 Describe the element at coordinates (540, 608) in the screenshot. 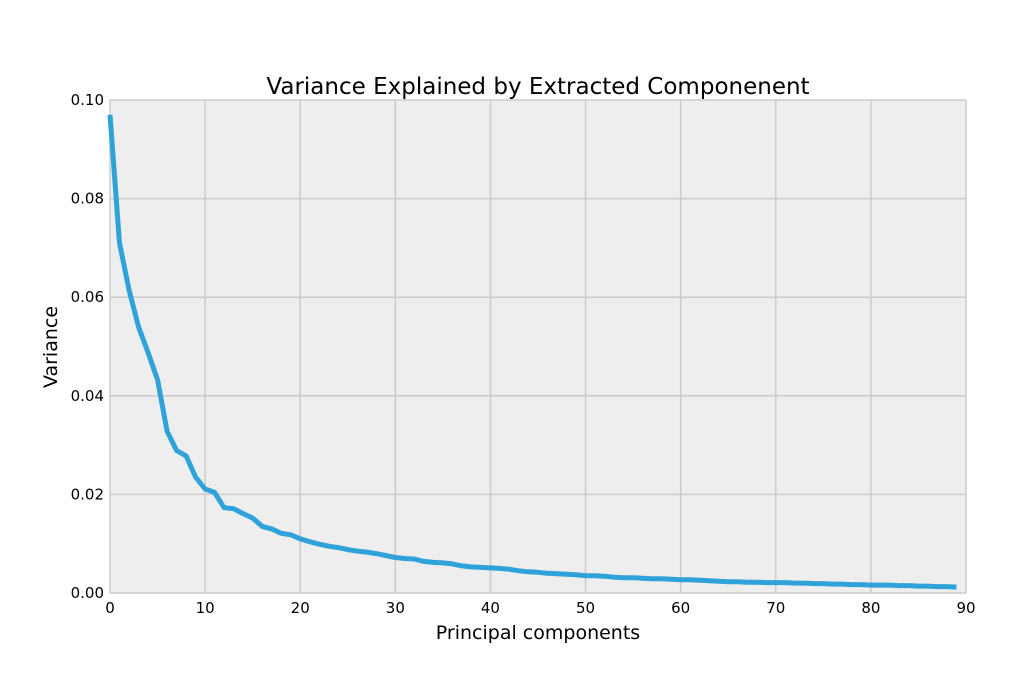

I see `x-tick-labels: 0 10 20 30 40 50 60 70 80 90` at that location.